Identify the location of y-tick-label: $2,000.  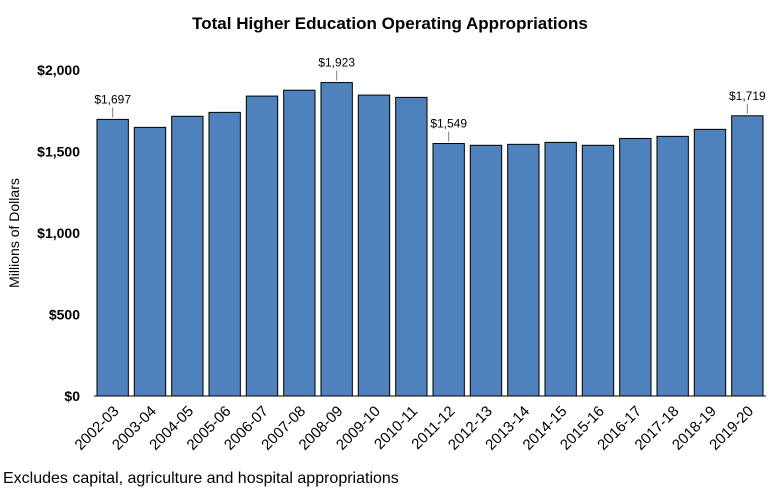
(58, 70).